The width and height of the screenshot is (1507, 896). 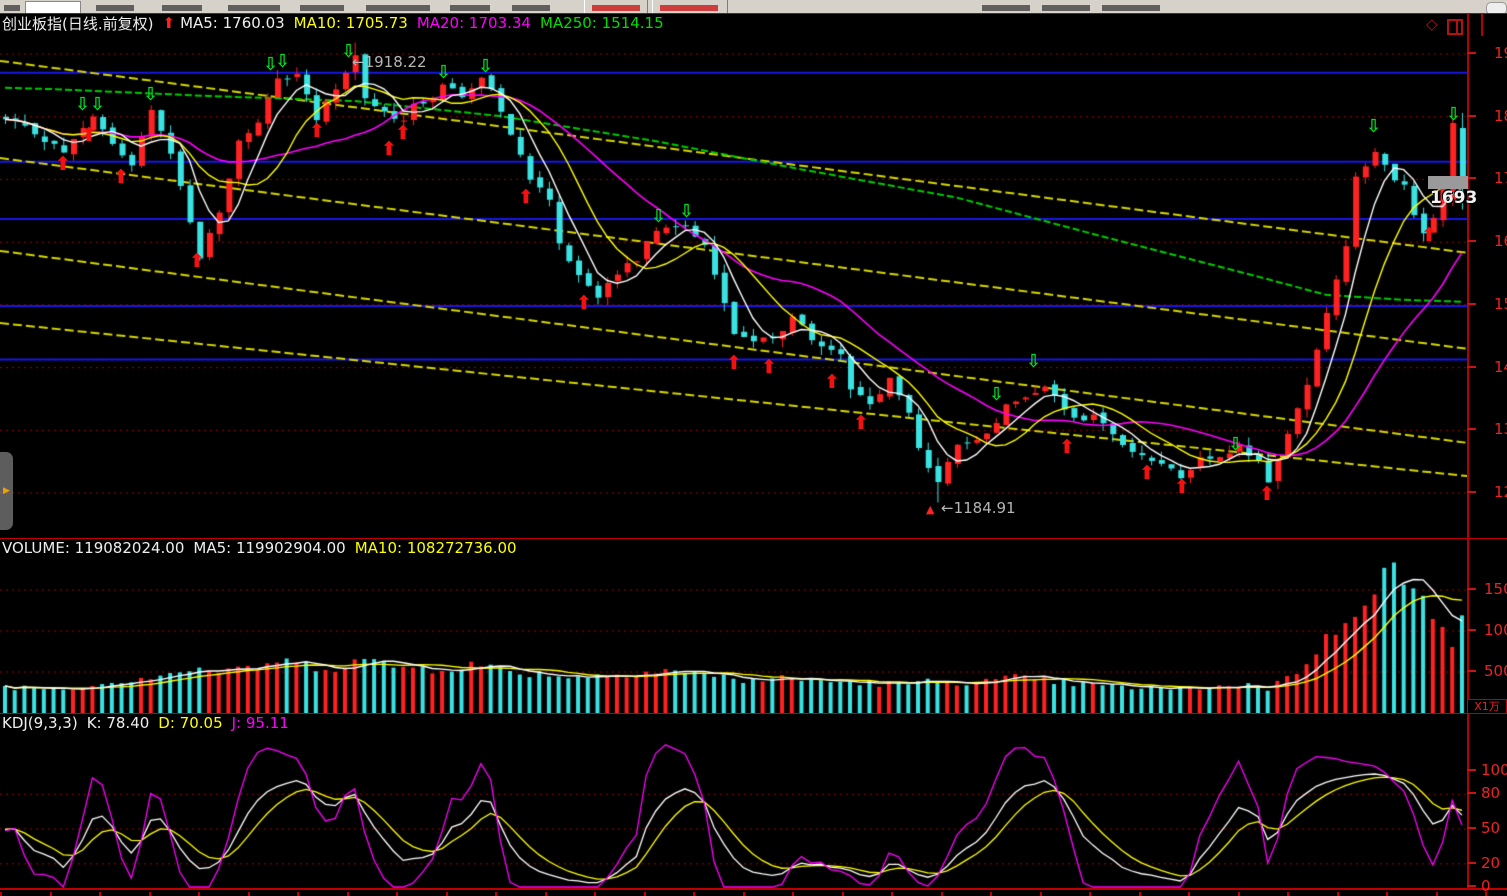 I want to click on expand-arrow-icon: ▶, so click(x=6, y=490).